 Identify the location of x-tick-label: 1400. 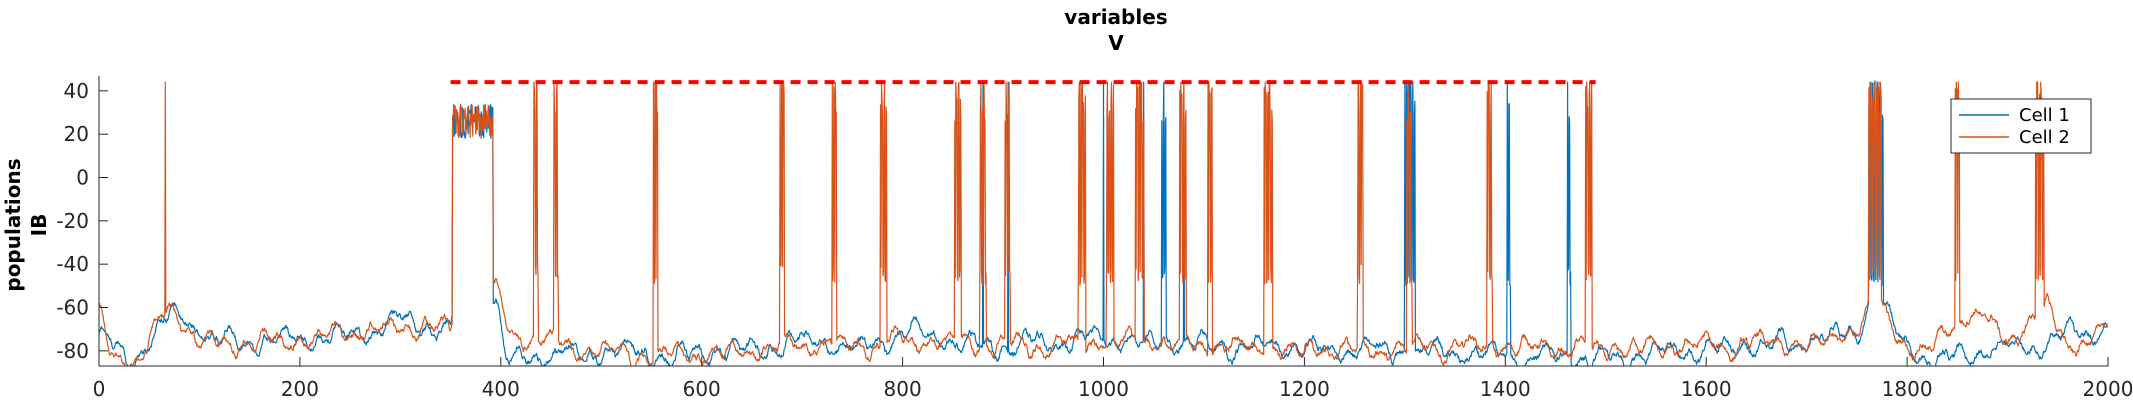
(1505, 388).